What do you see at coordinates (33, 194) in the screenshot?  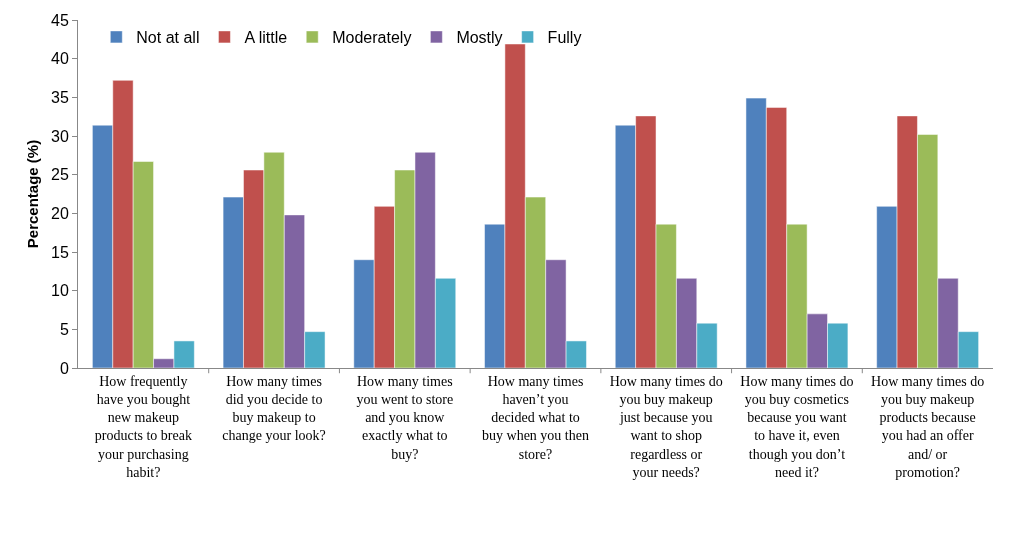 I see `y-axis-title: Percentage (%)` at bounding box center [33, 194].